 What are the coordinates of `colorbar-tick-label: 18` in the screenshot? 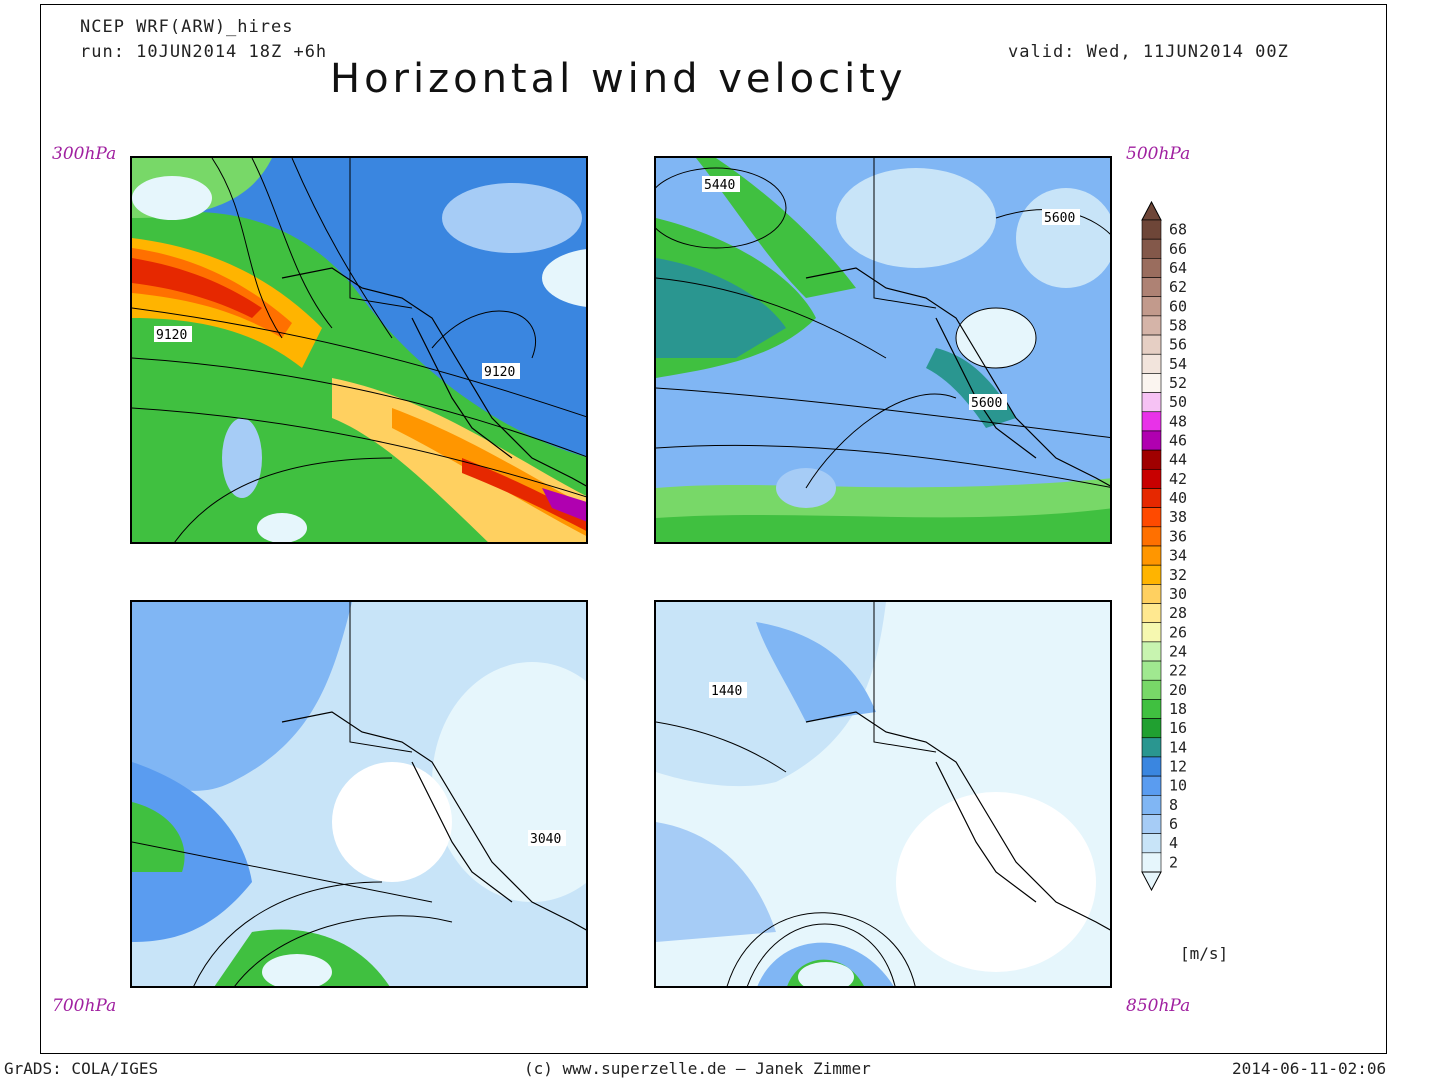 It's located at (1178, 709).